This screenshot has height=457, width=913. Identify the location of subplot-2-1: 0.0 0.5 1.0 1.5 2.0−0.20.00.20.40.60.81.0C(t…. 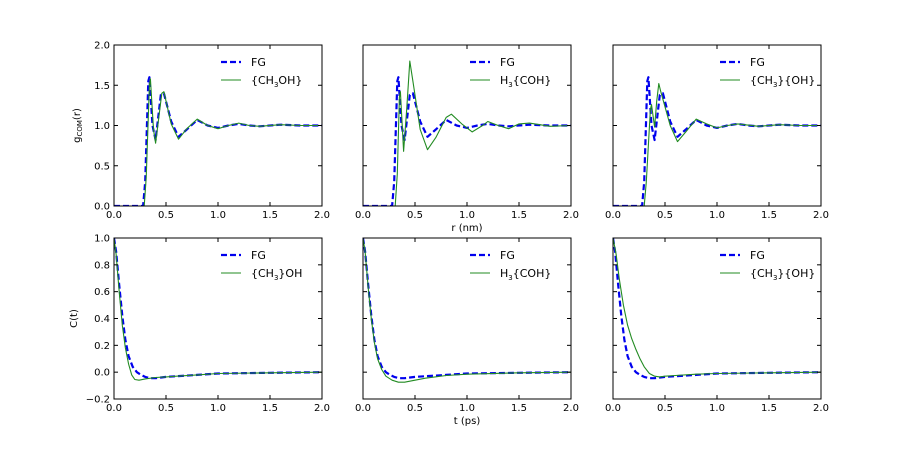
(199, 324).